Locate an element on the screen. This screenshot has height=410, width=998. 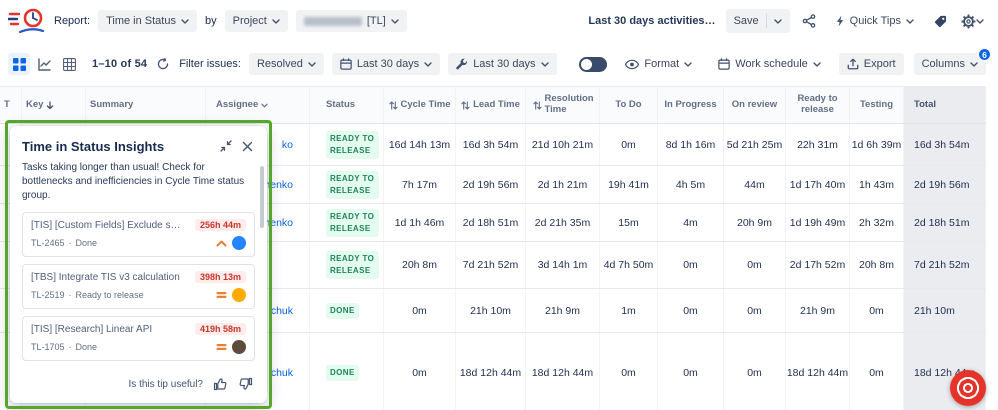
thumbs-up-button is located at coordinates (220, 384).